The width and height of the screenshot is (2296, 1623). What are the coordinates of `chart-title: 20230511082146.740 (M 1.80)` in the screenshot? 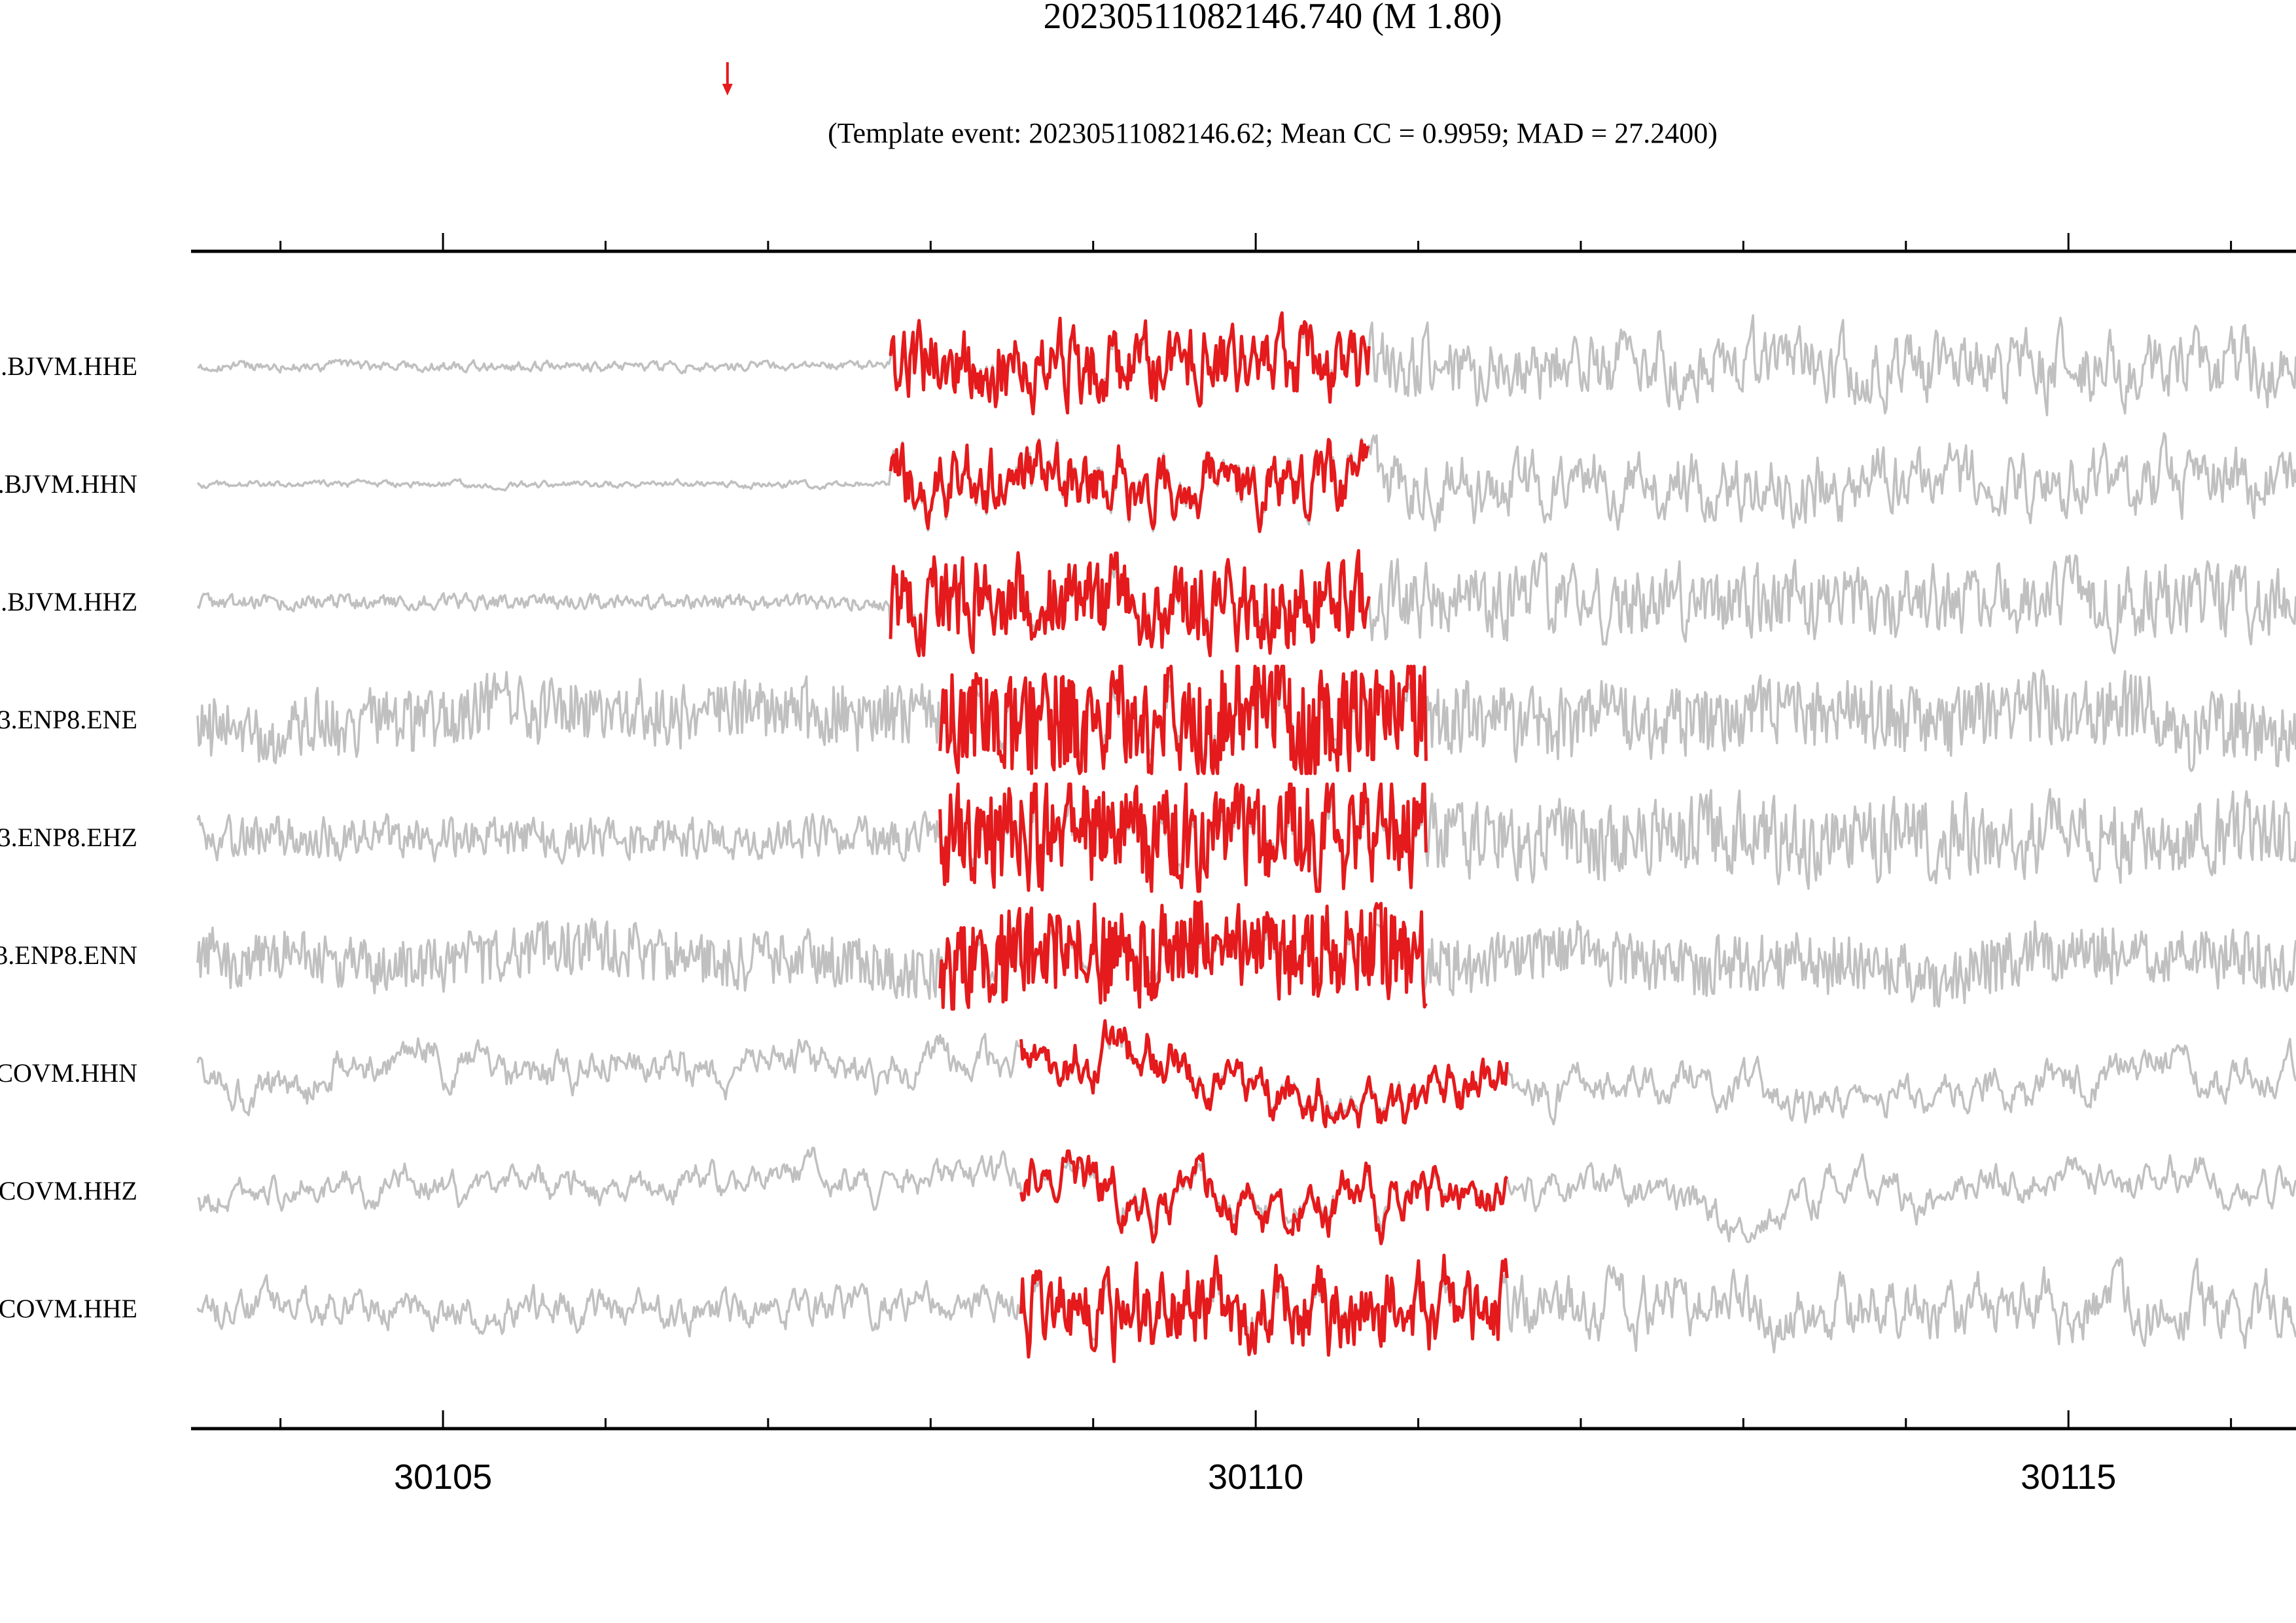 It's located at (1272, 18).